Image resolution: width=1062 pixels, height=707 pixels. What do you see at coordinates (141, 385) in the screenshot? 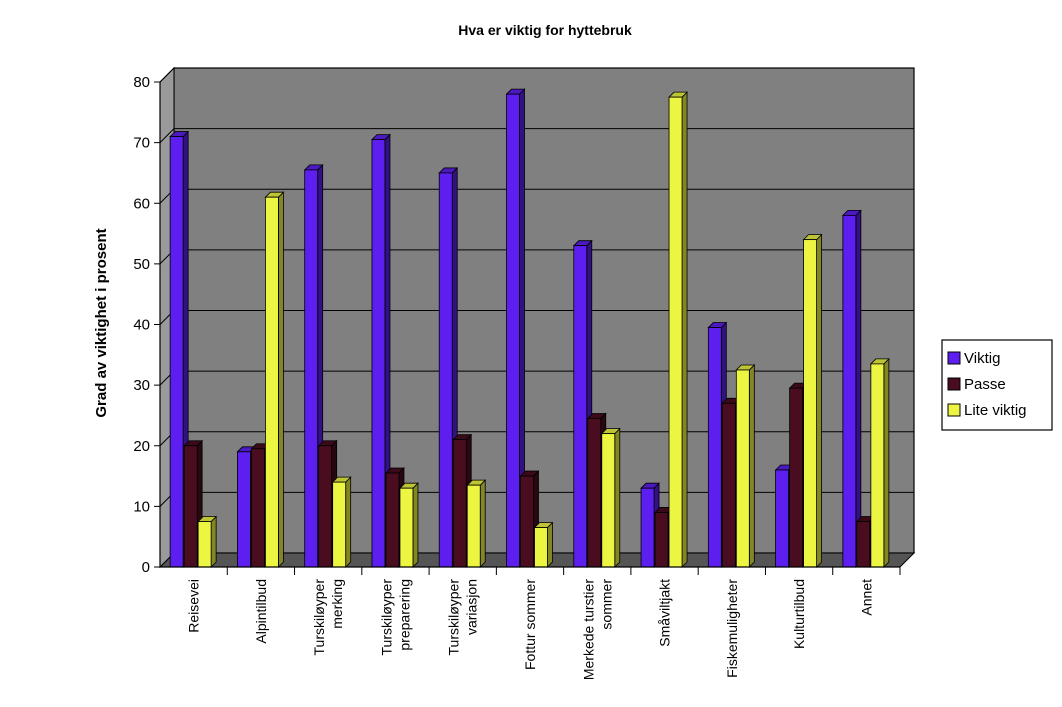
I see `y-tick-label: 30` at bounding box center [141, 385].